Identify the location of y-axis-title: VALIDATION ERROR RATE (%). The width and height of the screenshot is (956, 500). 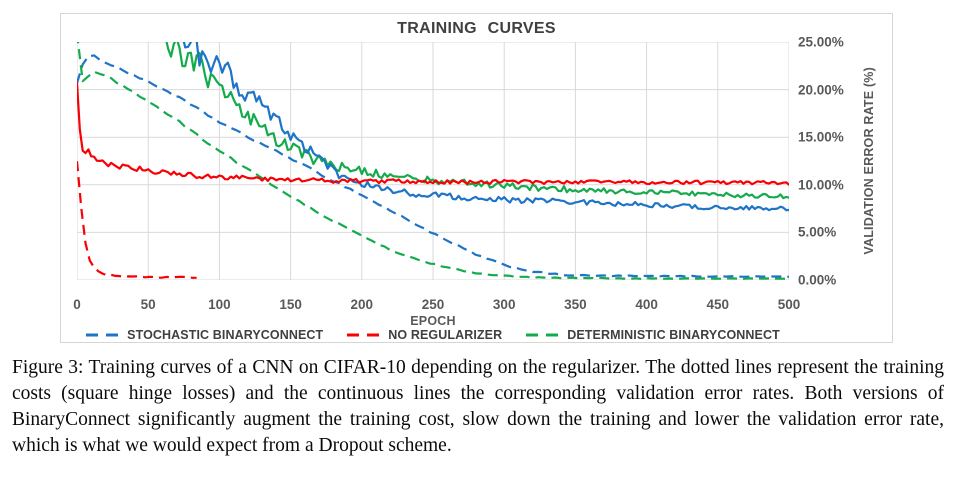
(869, 161).